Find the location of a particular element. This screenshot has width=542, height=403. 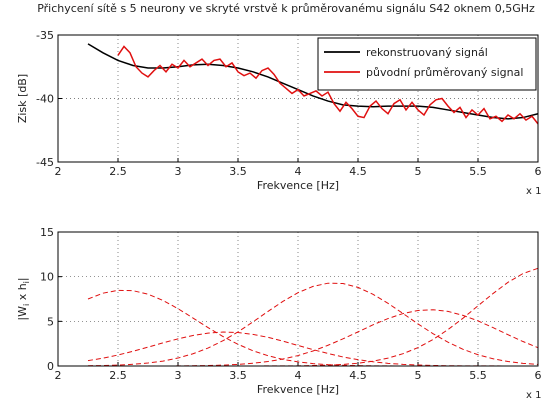

y-axis-label: |Wi x hi| is located at coordinates (23, 298).